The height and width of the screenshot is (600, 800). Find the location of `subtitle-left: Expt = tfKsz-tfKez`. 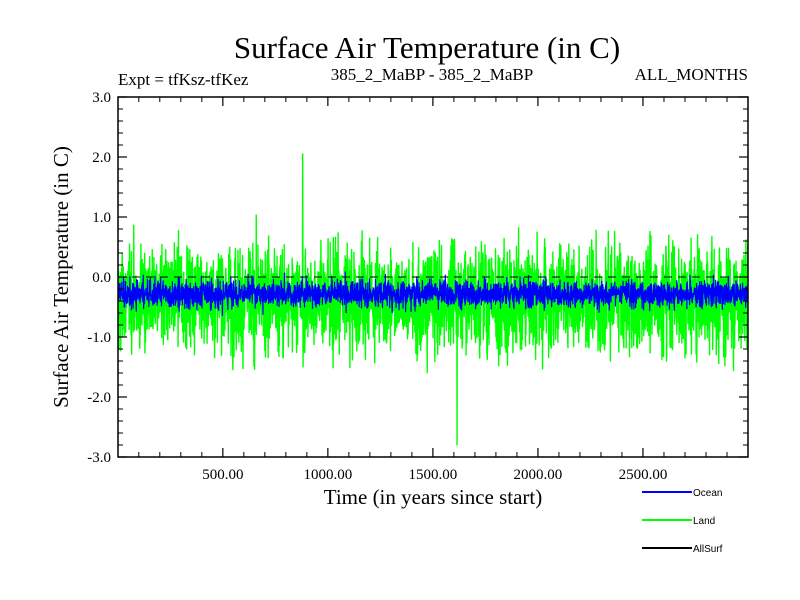

subtitle-left: Expt = tfKsz-tfKez is located at coordinates (183, 79).